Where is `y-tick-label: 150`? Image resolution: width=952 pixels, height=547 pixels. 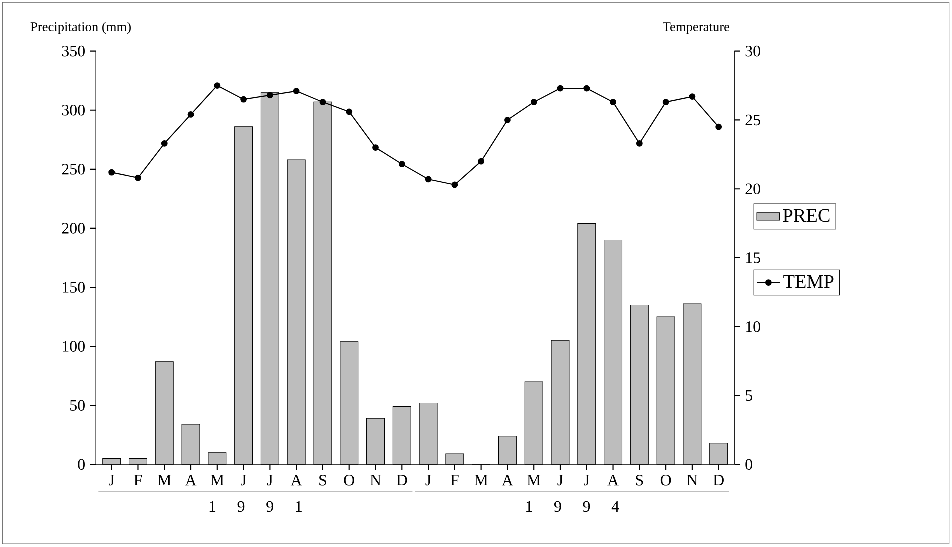
y-tick-label: 150 is located at coordinates (74, 288).